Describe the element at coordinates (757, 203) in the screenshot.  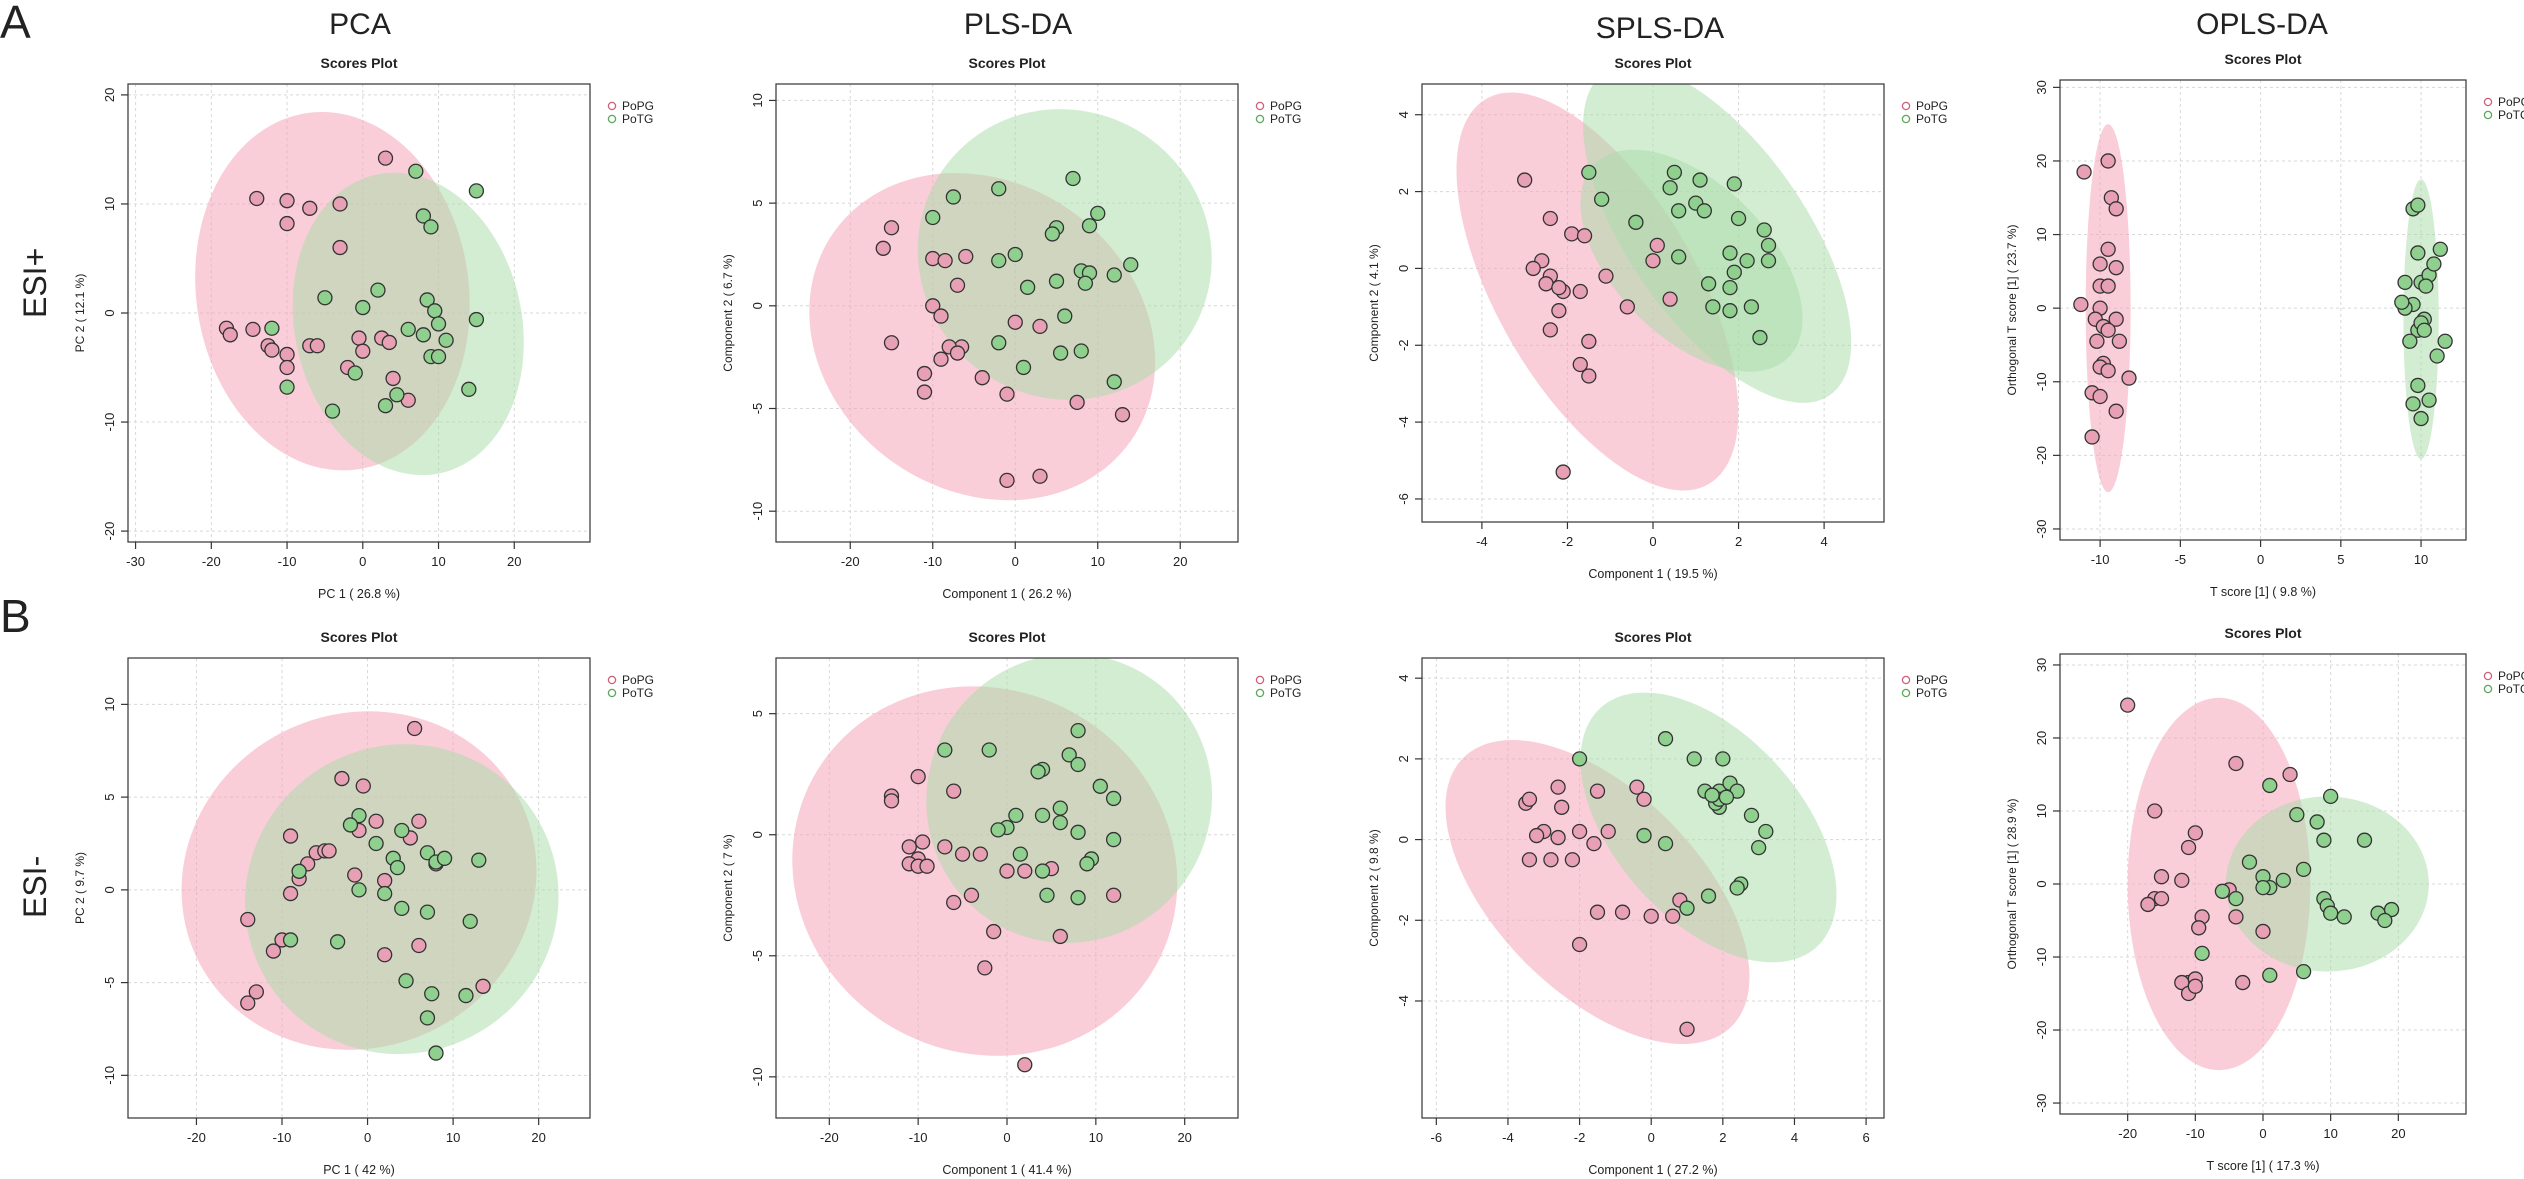
I see `y-tick-label: 5` at that location.